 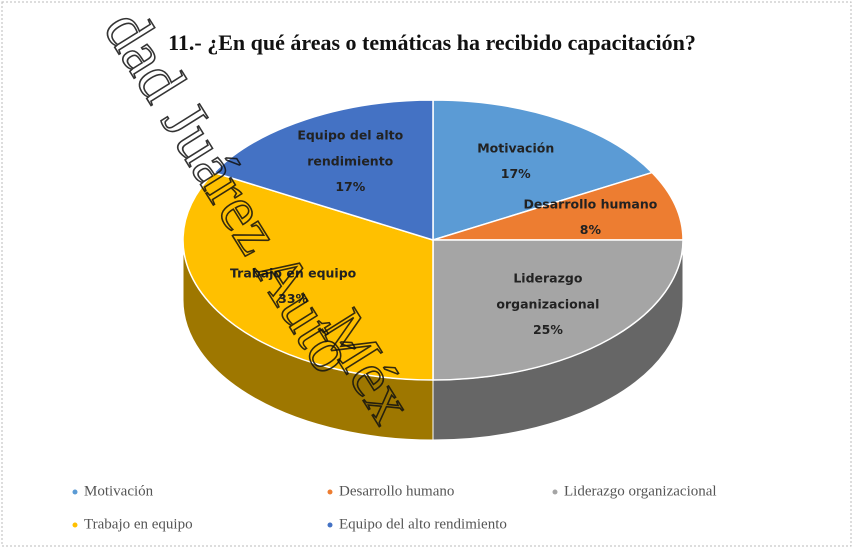 I want to click on legend-label: Desarrollo humano, so click(x=396, y=491).